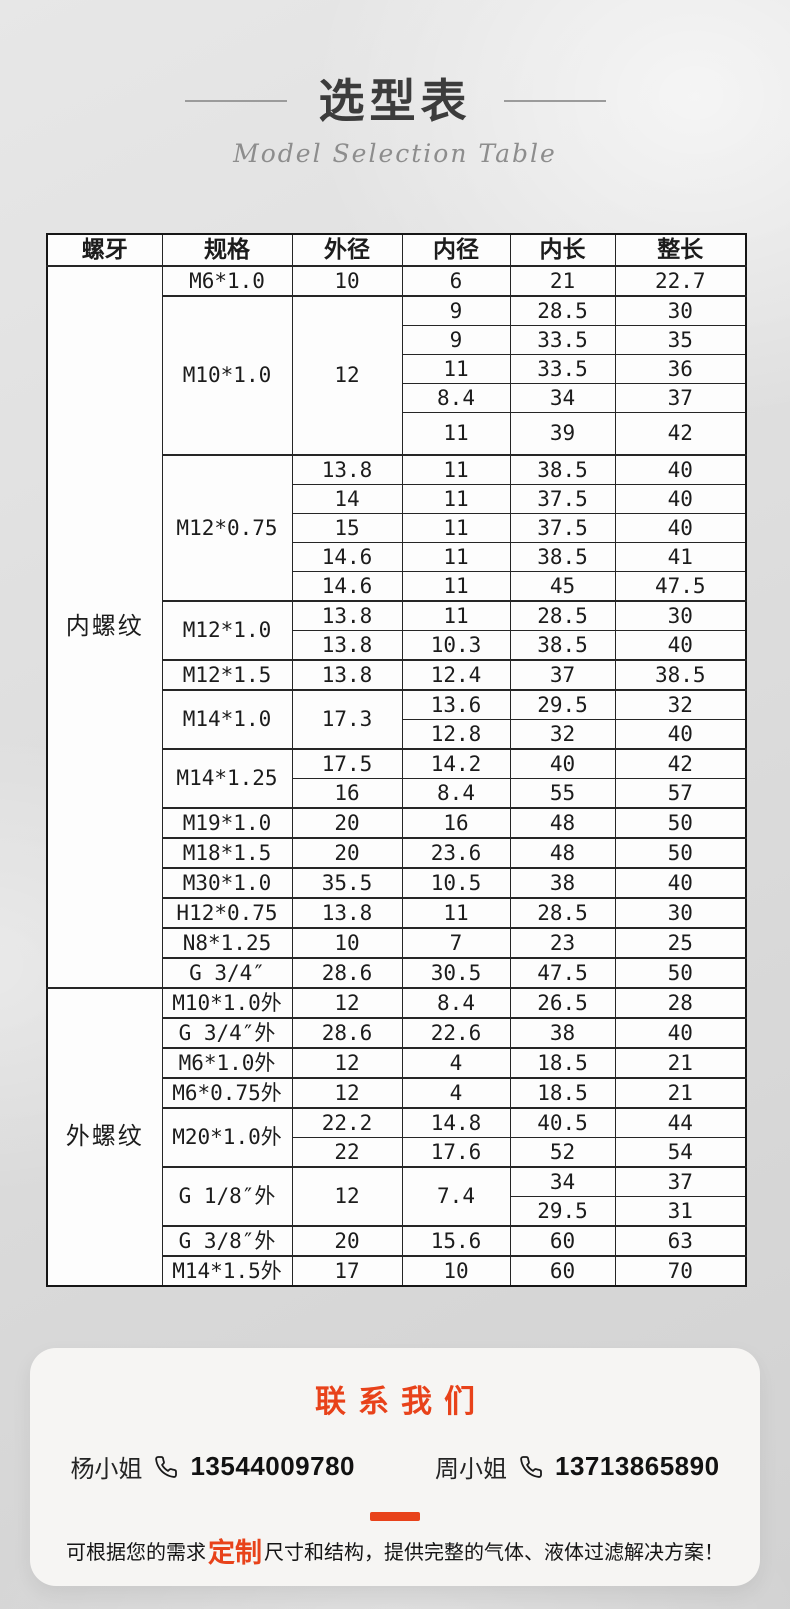 The height and width of the screenshot is (1609, 790). I want to click on value-cell: 6, so click(456, 281).